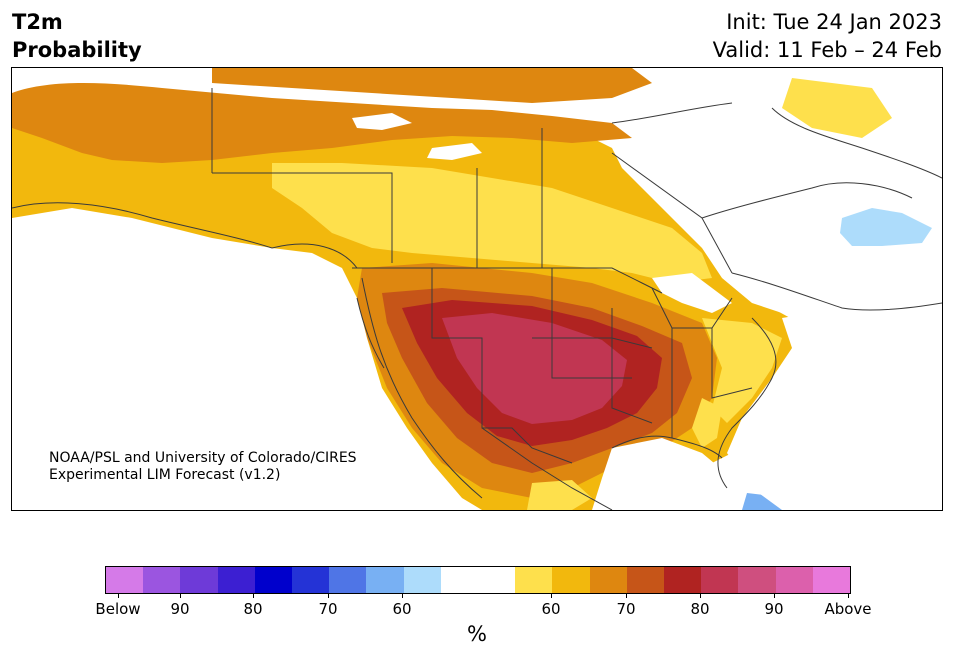  What do you see at coordinates (834, 394) in the screenshot?
I see `atlantic-ocean` at bounding box center [834, 394].